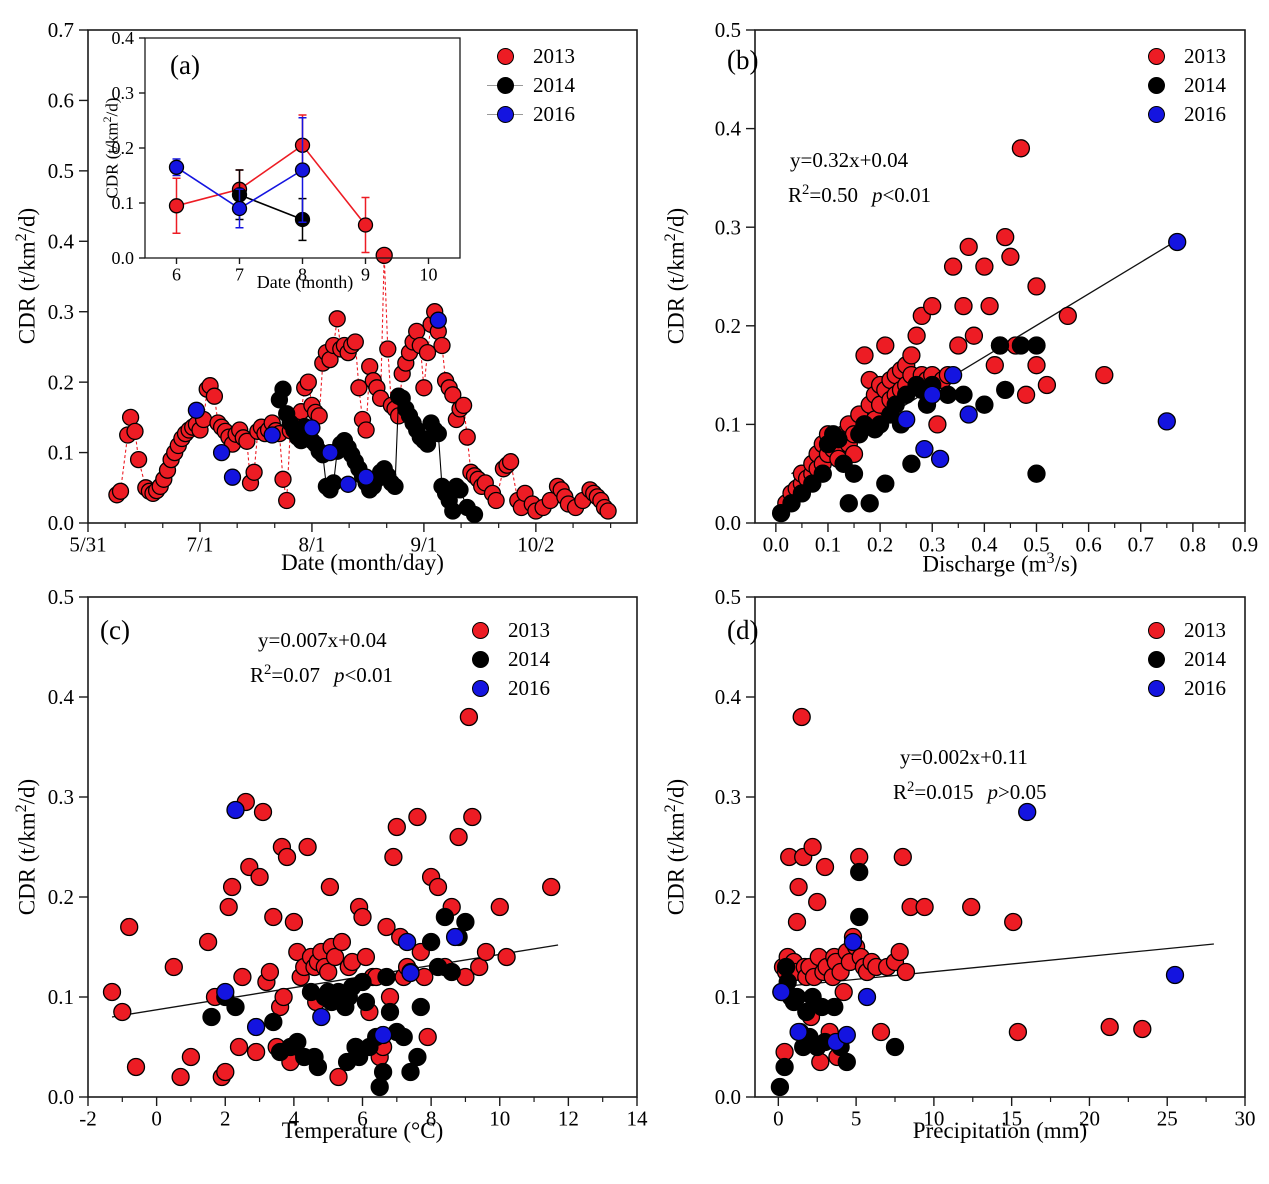  What do you see at coordinates (322, 640) in the screenshot?
I see `panel-c-equation: y=0.007x+0.04` at bounding box center [322, 640].